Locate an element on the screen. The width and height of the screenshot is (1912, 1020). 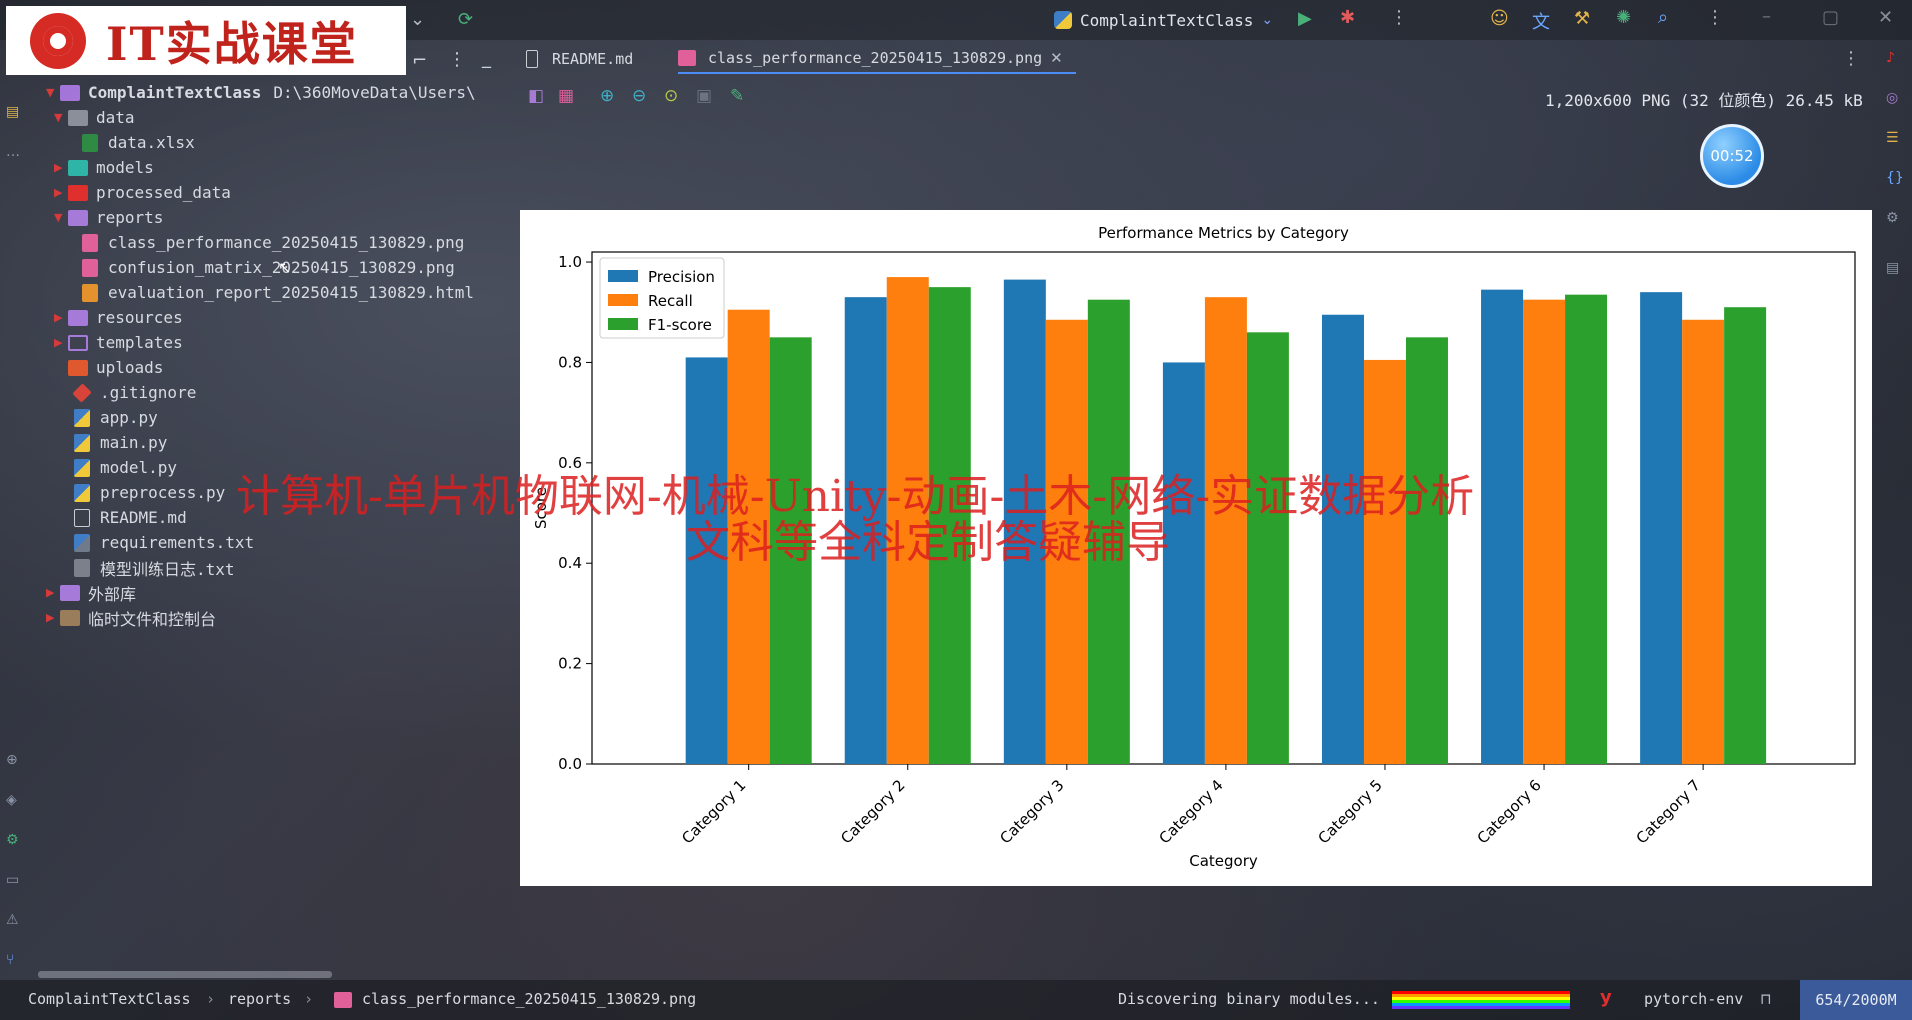
color-picker-icon: ✎ is located at coordinates (737, 96).